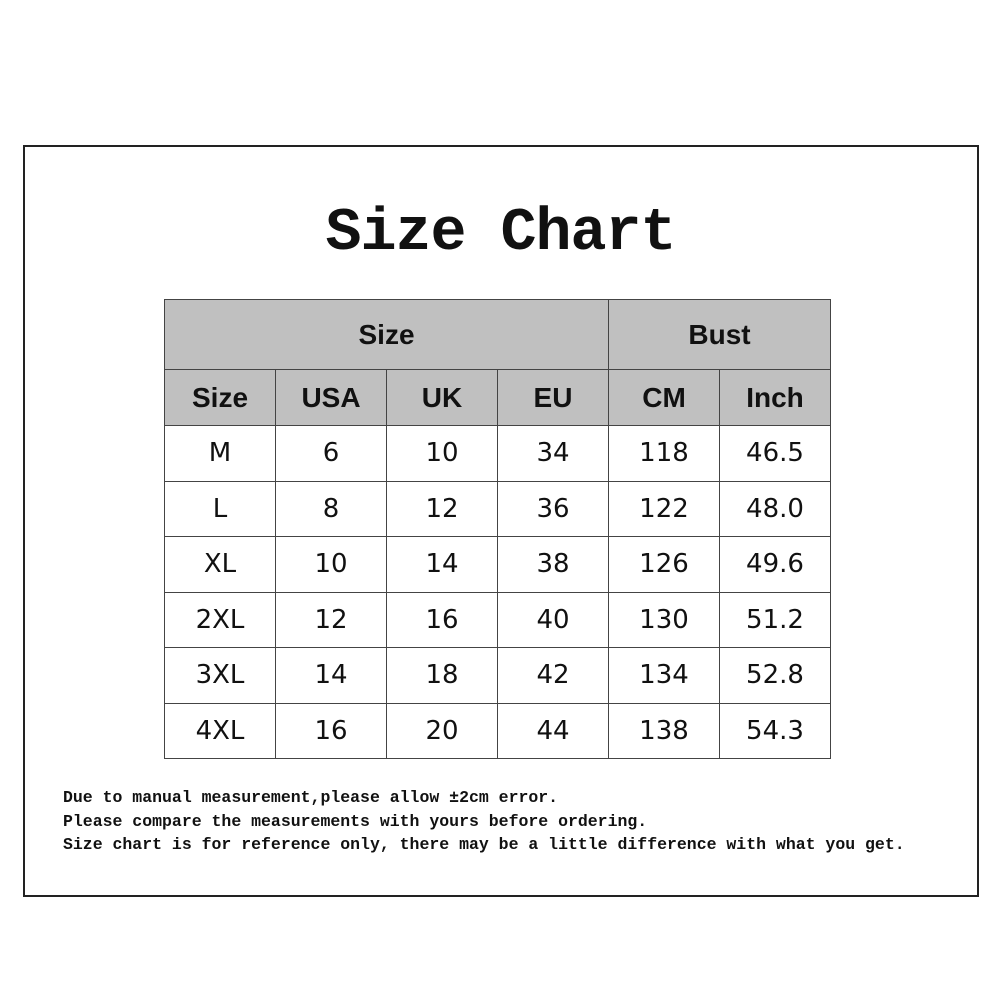  What do you see at coordinates (442, 675) in the screenshot?
I see `table-cell: 18` at bounding box center [442, 675].